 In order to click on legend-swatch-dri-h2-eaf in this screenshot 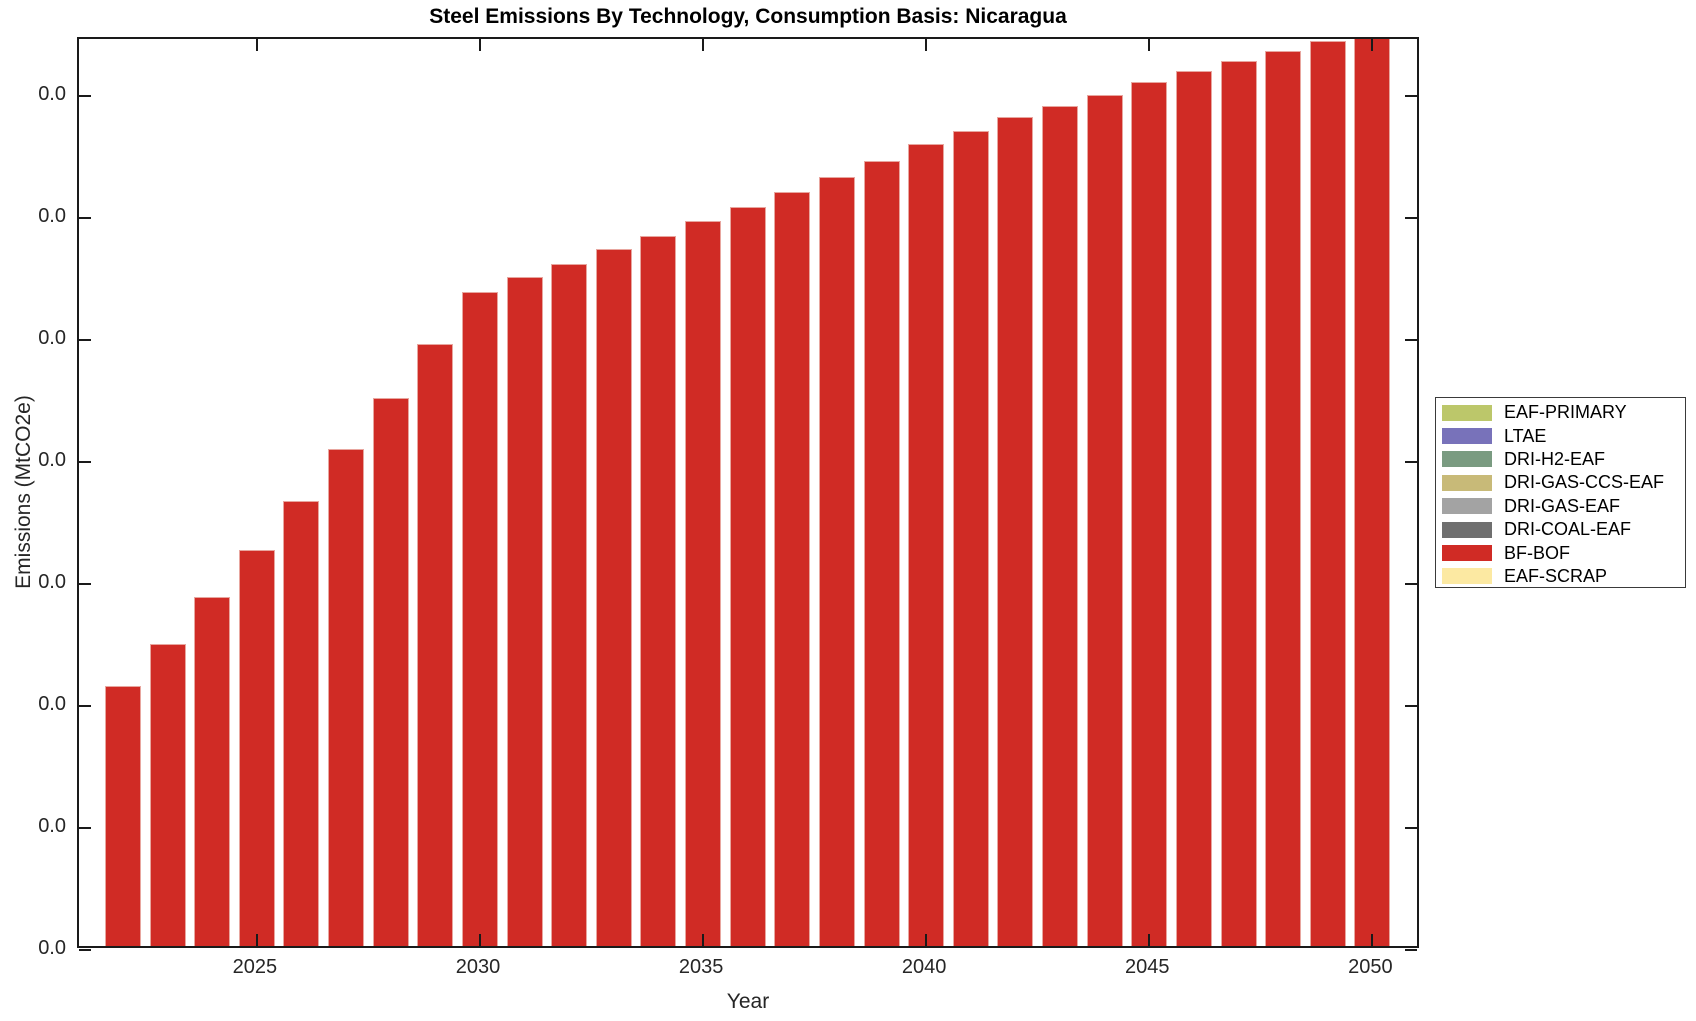, I will do `click(1467, 459)`.